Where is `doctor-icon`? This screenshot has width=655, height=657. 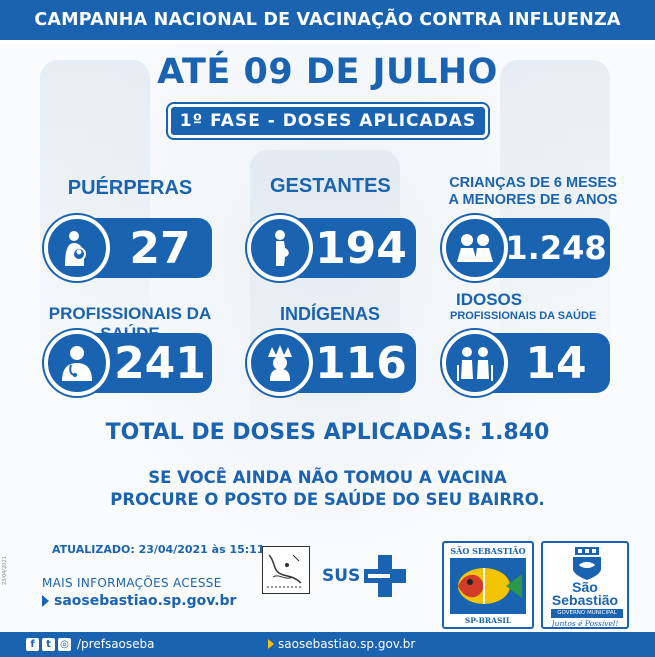
doctor-icon is located at coordinates (77, 363).